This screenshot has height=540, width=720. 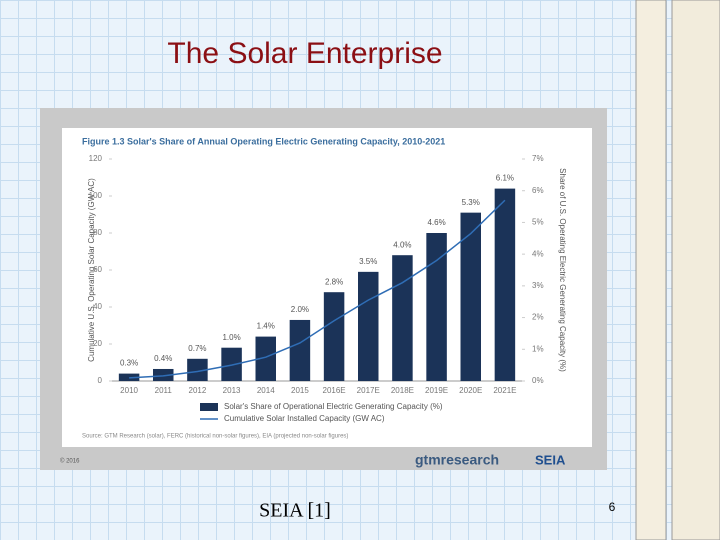 What do you see at coordinates (538, 253) in the screenshot?
I see `y2-tick-label: 4%` at bounding box center [538, 253].